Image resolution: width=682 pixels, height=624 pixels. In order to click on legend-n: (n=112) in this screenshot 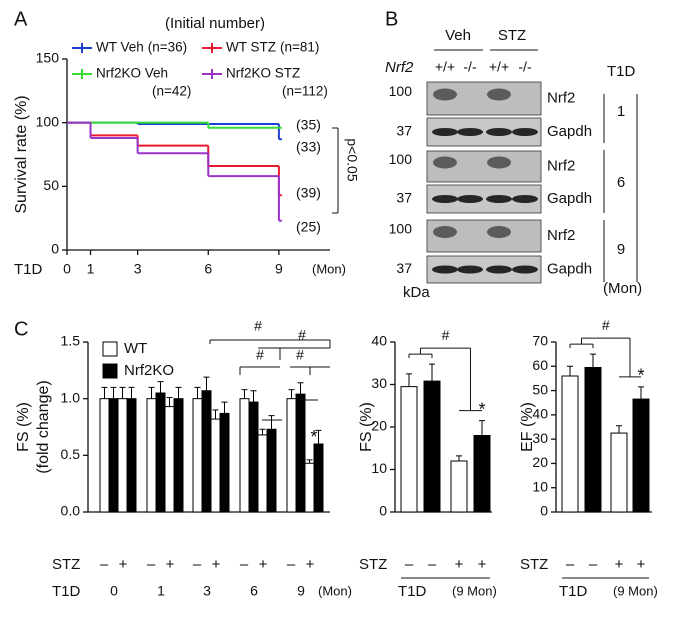, I will do `click(305, 91)`.